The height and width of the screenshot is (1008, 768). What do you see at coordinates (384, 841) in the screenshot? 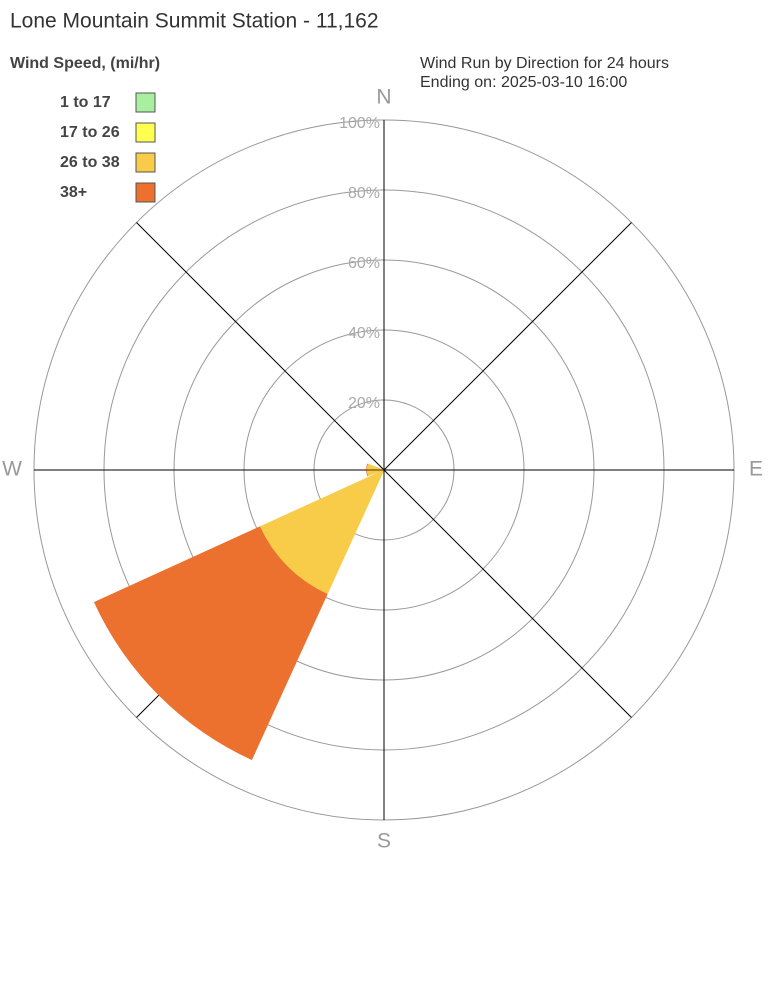
I see `direction-label: S` at bounding box center [384, 841].